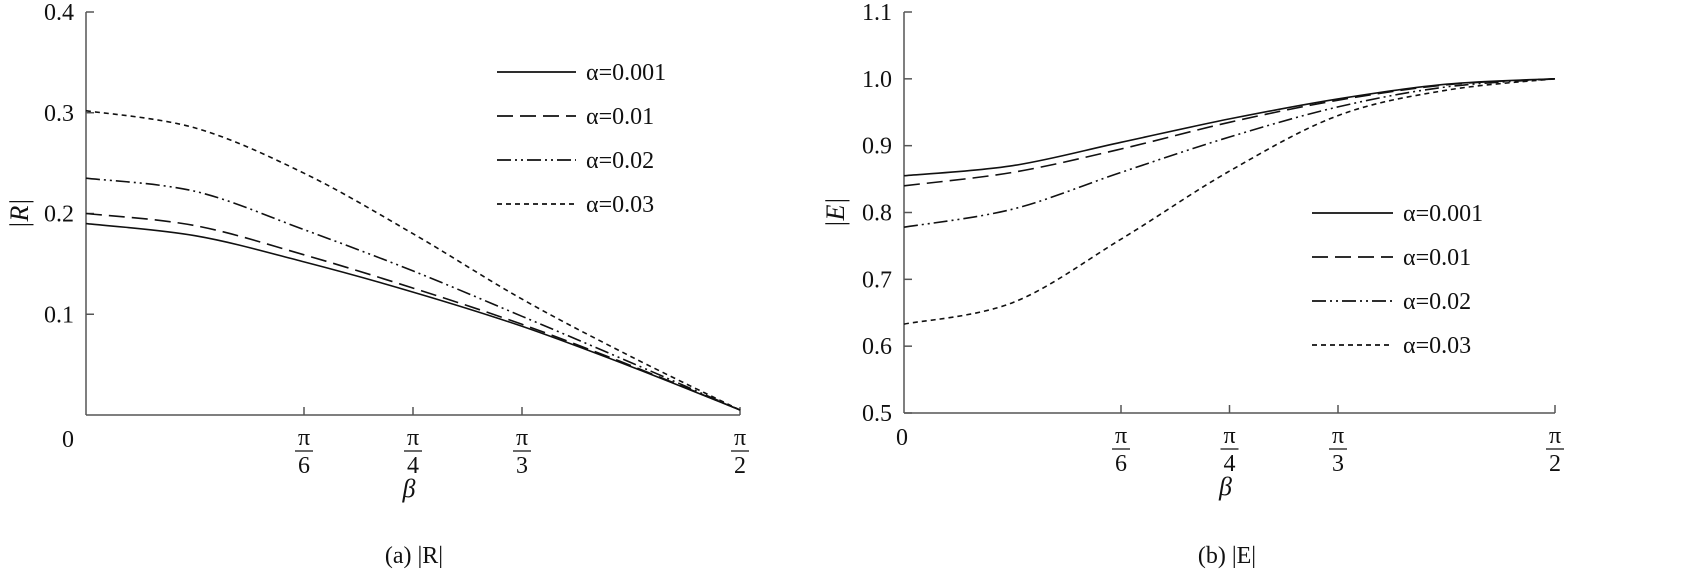 The height and width of the screenshot is (585, 1706). Describe the element at coordinates (877, 280) in the screenshot. I see `y-tick-label: 0.7` at that location.